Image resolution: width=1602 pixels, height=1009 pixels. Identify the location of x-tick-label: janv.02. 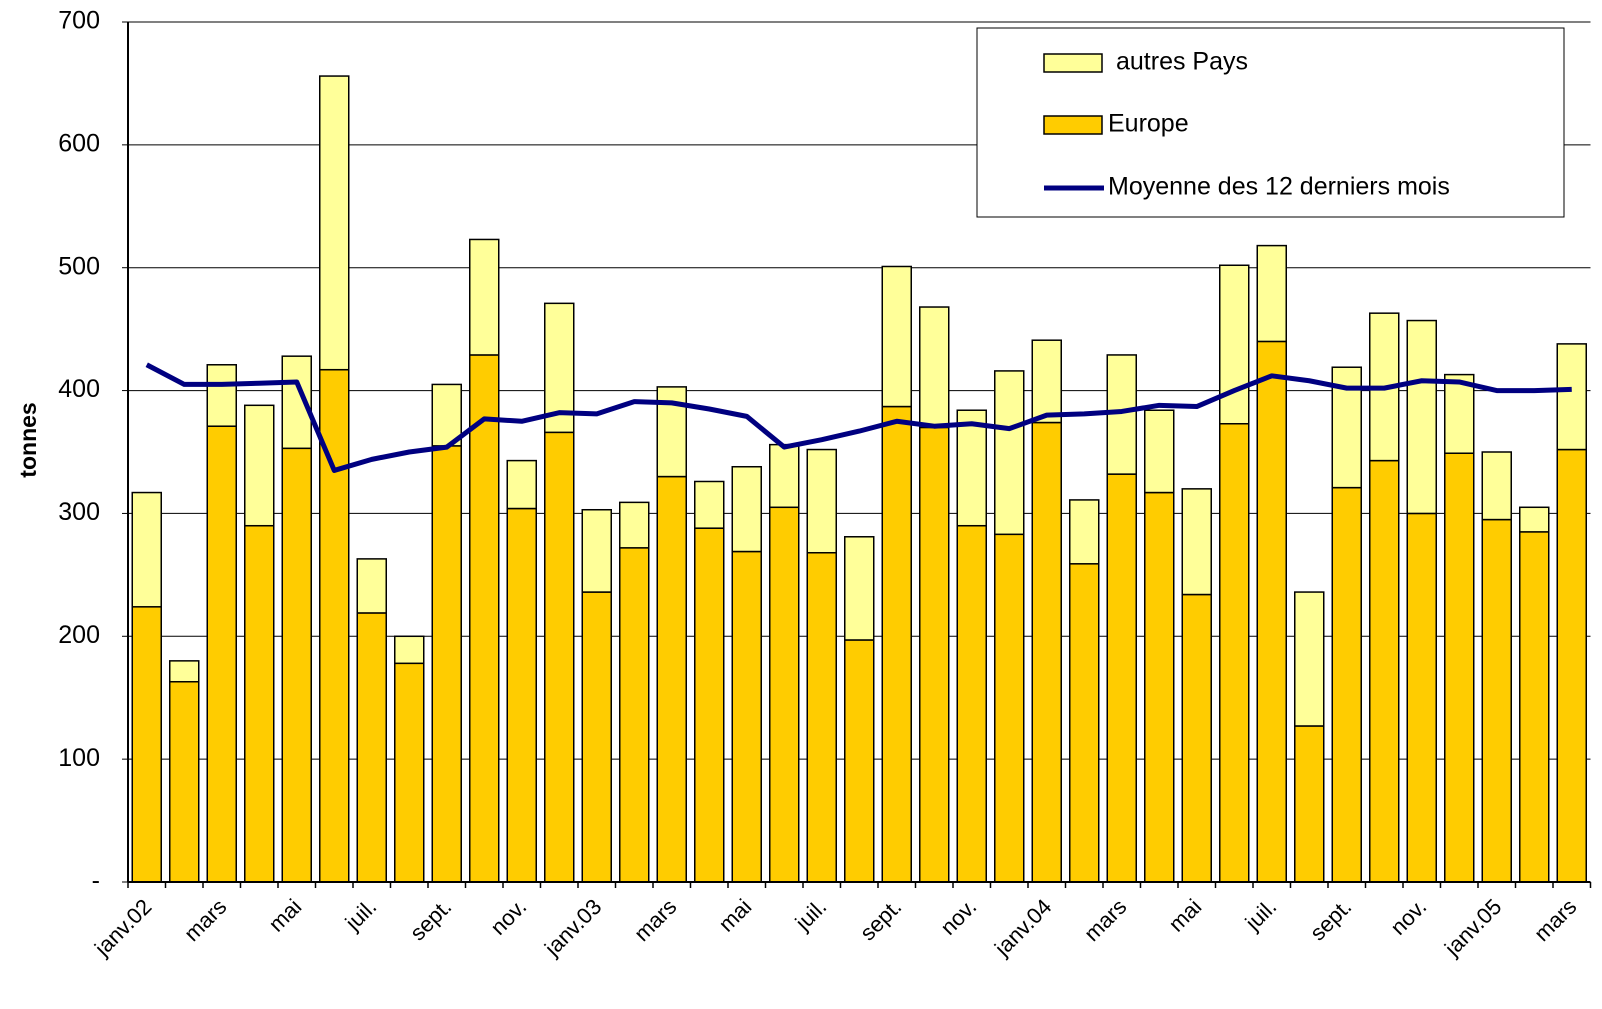
(122, 927).